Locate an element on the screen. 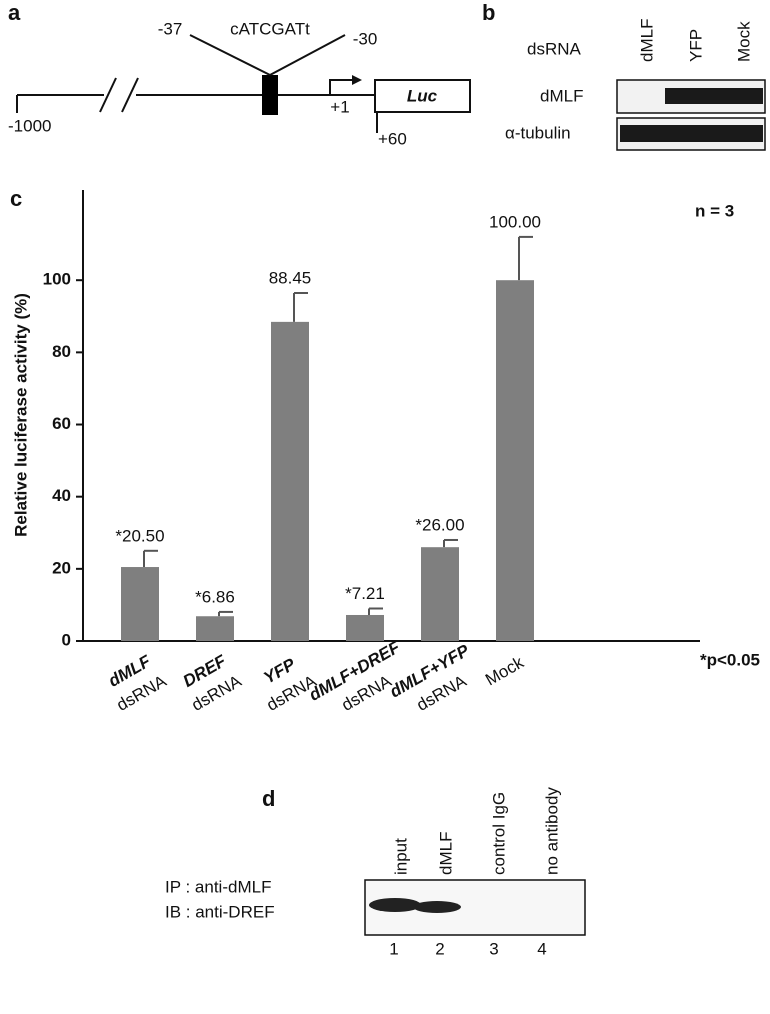 The height and width of the screenshot is (1014, 770). site-label: -30 is located at coordinates (365, 38).